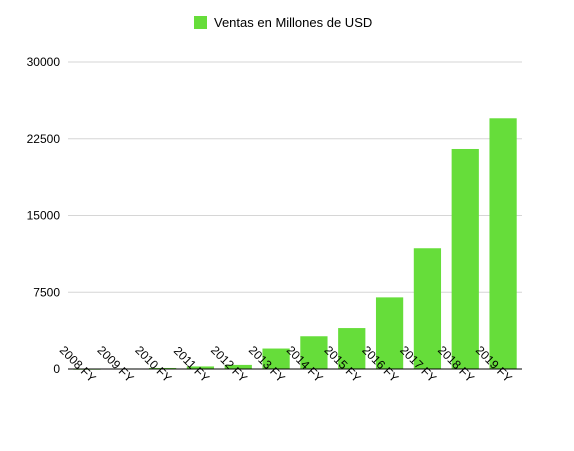  I want to click on legend: Ventas en Millones de USD, so click(283, 22).